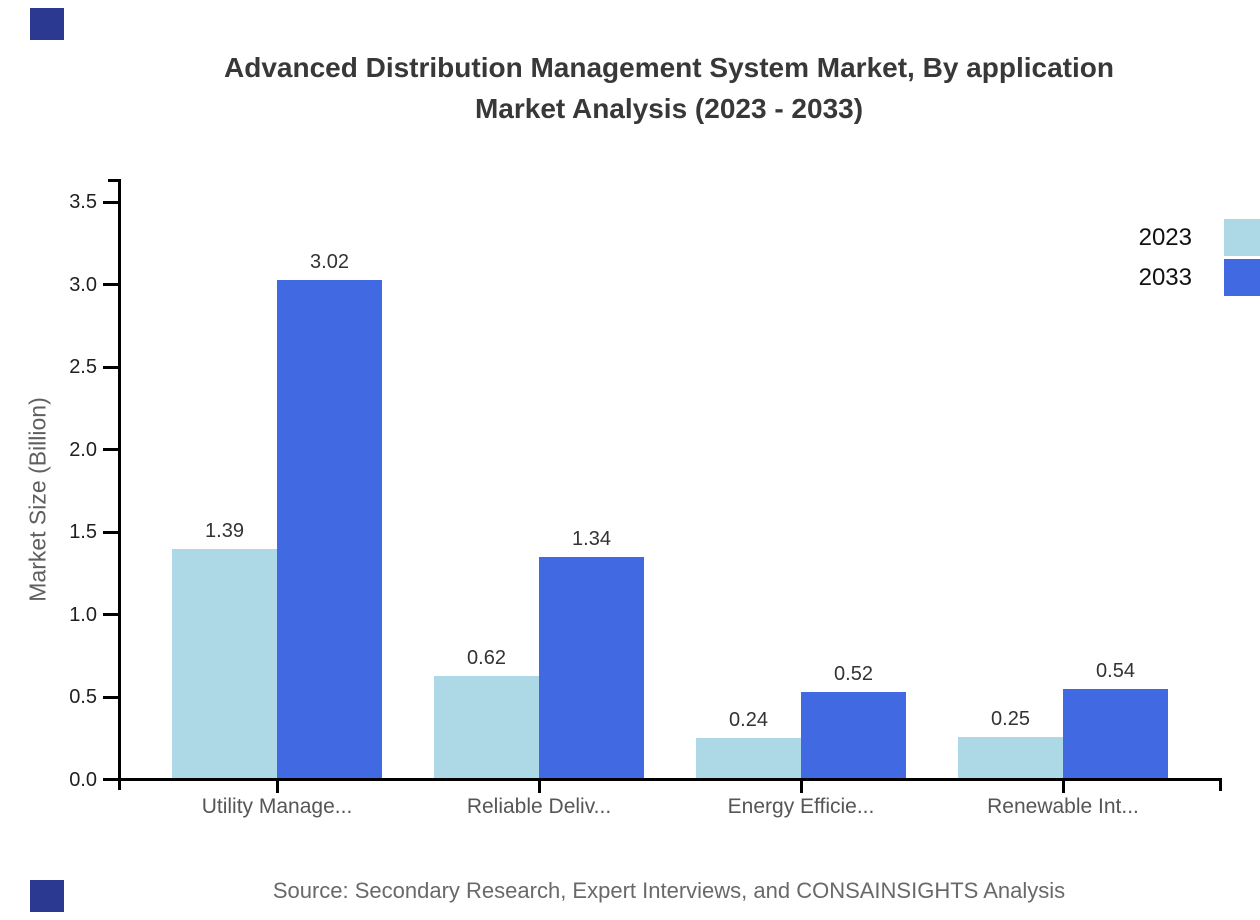 The height and width of the screenshot is (920, 1260). What do you see at coordinates (83, 449) in the screenshot?
I see `y-tick-label-2.0: 2.0` at bounding box center [83, 449].